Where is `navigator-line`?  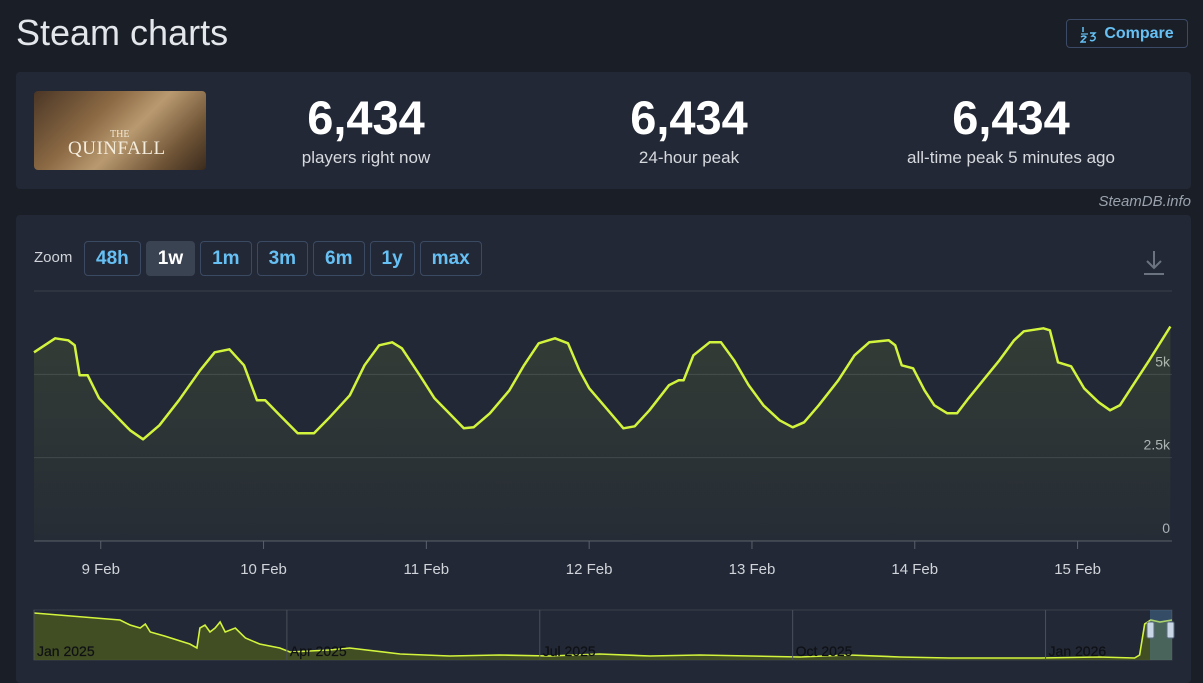
navigator-line is located at coordinates (603, 635).